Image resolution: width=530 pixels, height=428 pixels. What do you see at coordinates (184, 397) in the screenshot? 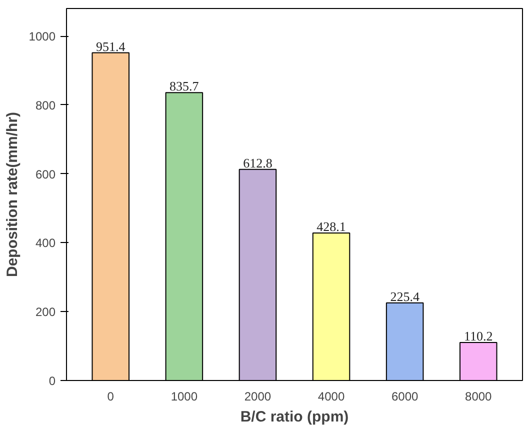
I see `x-tick-label: 1000` at bounding box center [184, 397].